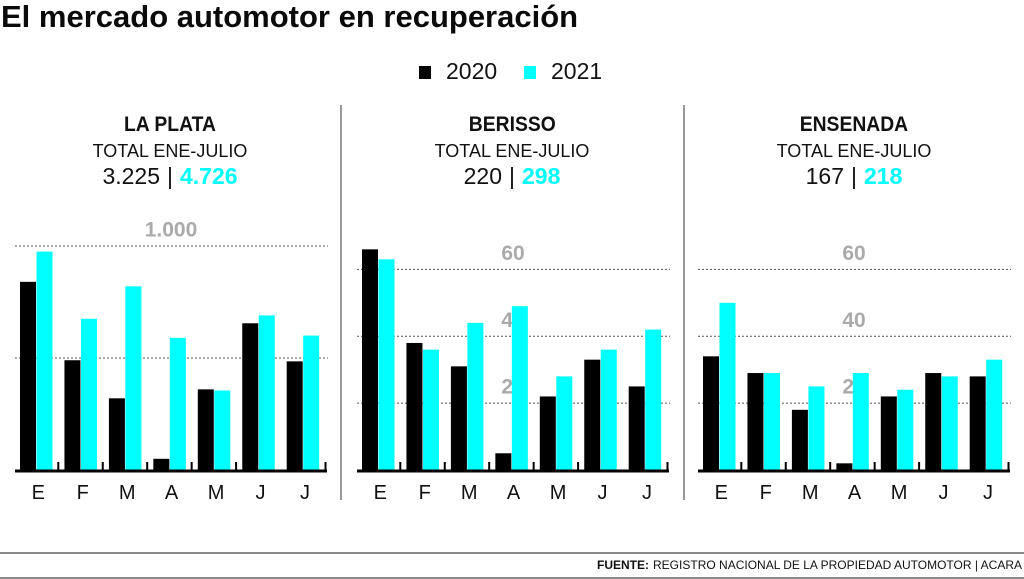  I want to click on total-2021: 298, so click(541, 176).